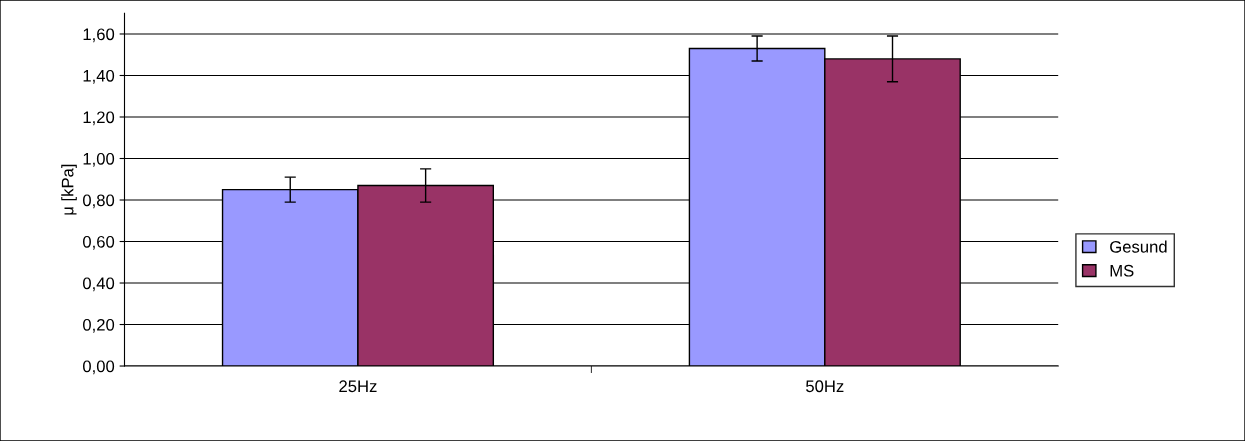 The width and height of the screenshot is (1245, 441). I want to click on y-tick-label: 1,40, so click(99, 76).